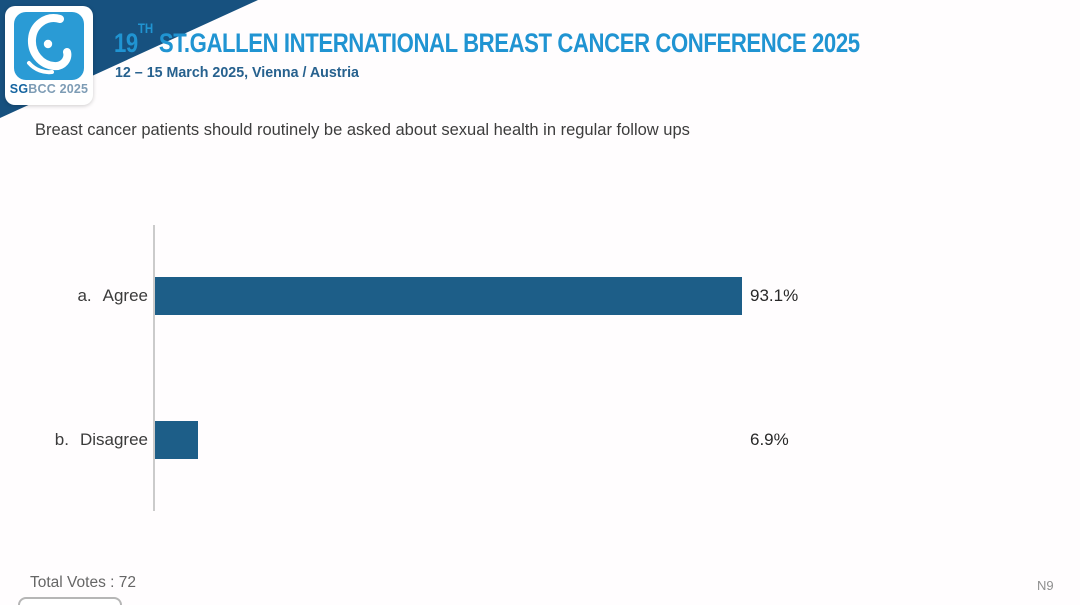 The height and width of the screenshot is (605, 1080). What do you see at coordinates (61, 439) in the screenshot?
I see `bar-label-prefix: b.` at bounding box center [61, 439].